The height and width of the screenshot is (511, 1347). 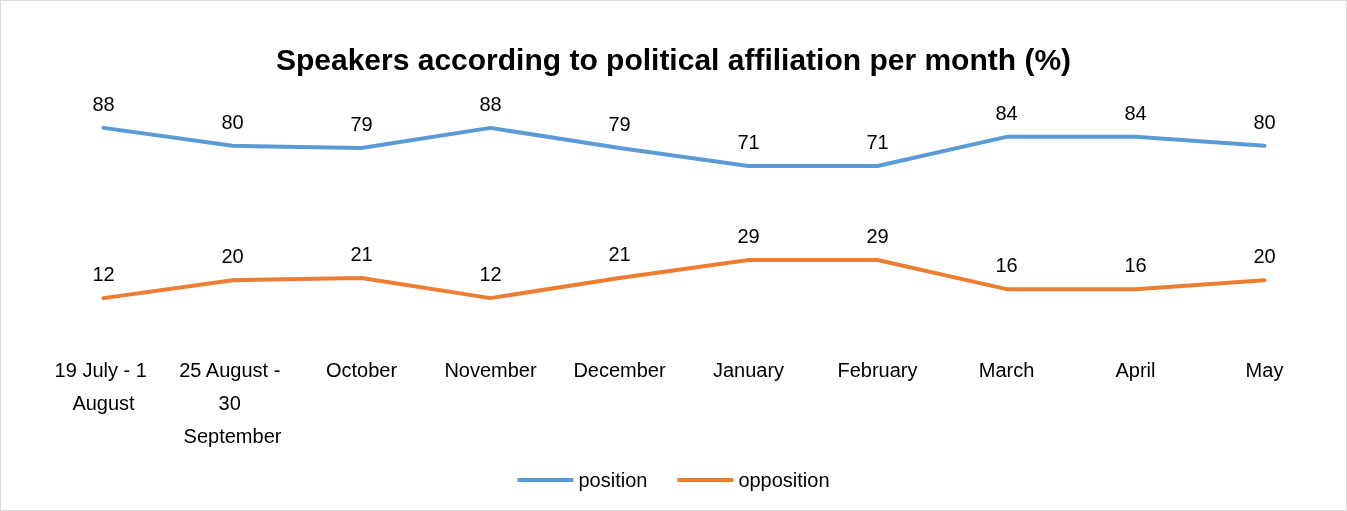 What do you see at coordinates (1135, 369) in the screenshot?
I see `x-tick-label: April` at bounding box center [1135, 369].